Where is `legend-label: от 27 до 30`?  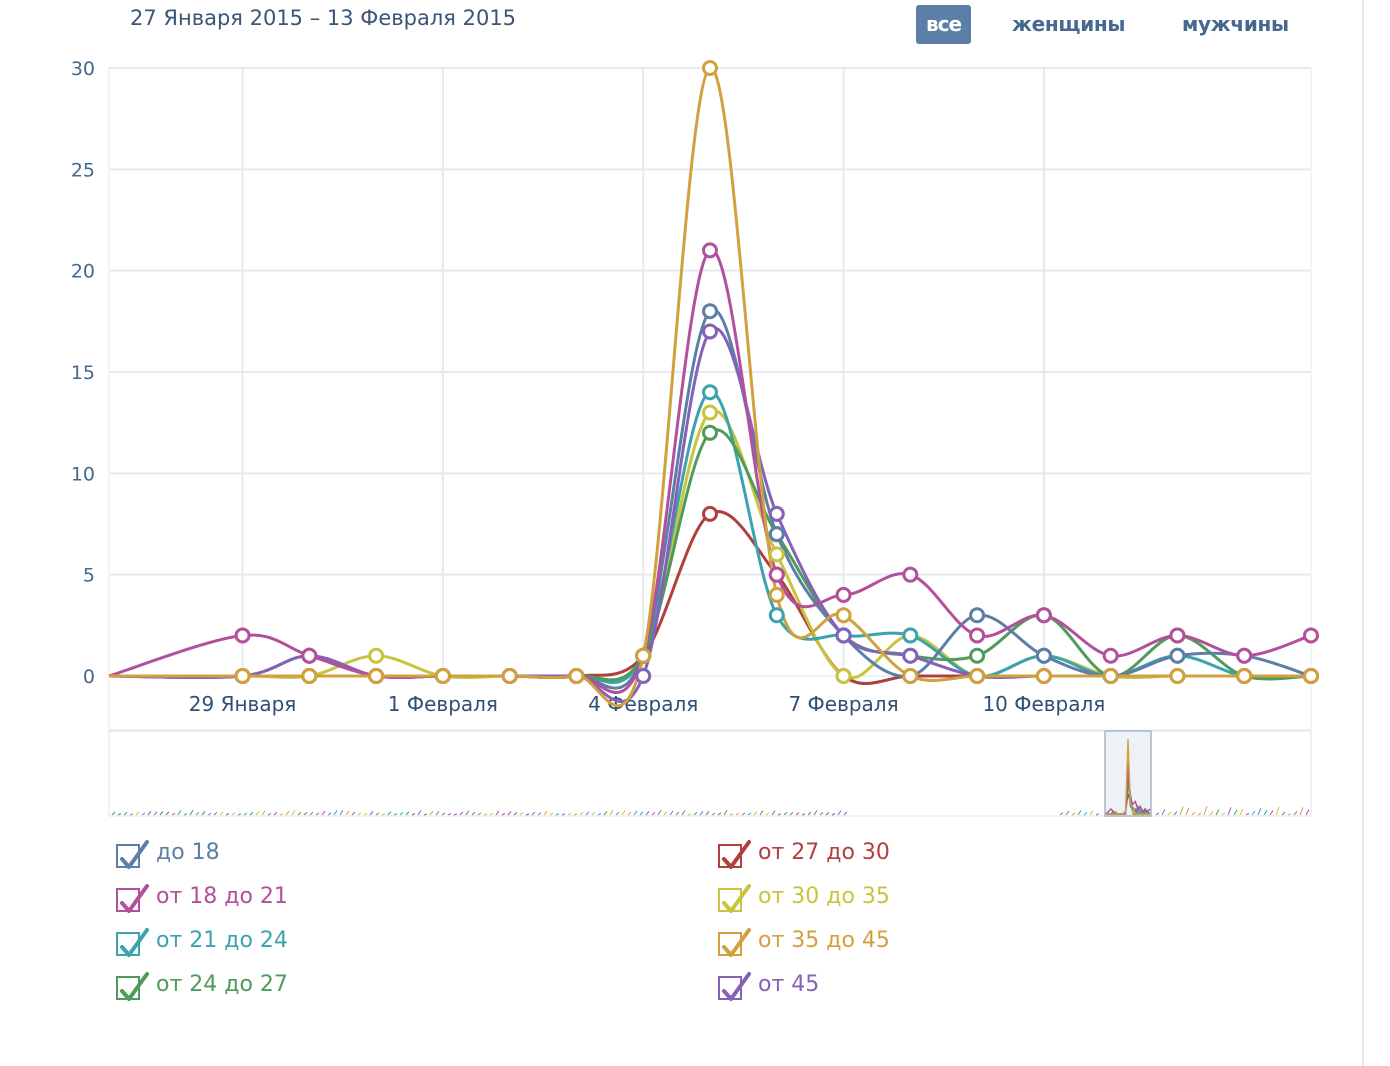 legend-label: от 27 до 30 is located at coordinates (824, 852).